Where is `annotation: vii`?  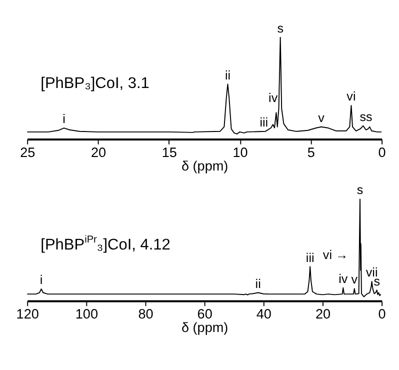
annotation: vii is located at coordinates (372, 273).